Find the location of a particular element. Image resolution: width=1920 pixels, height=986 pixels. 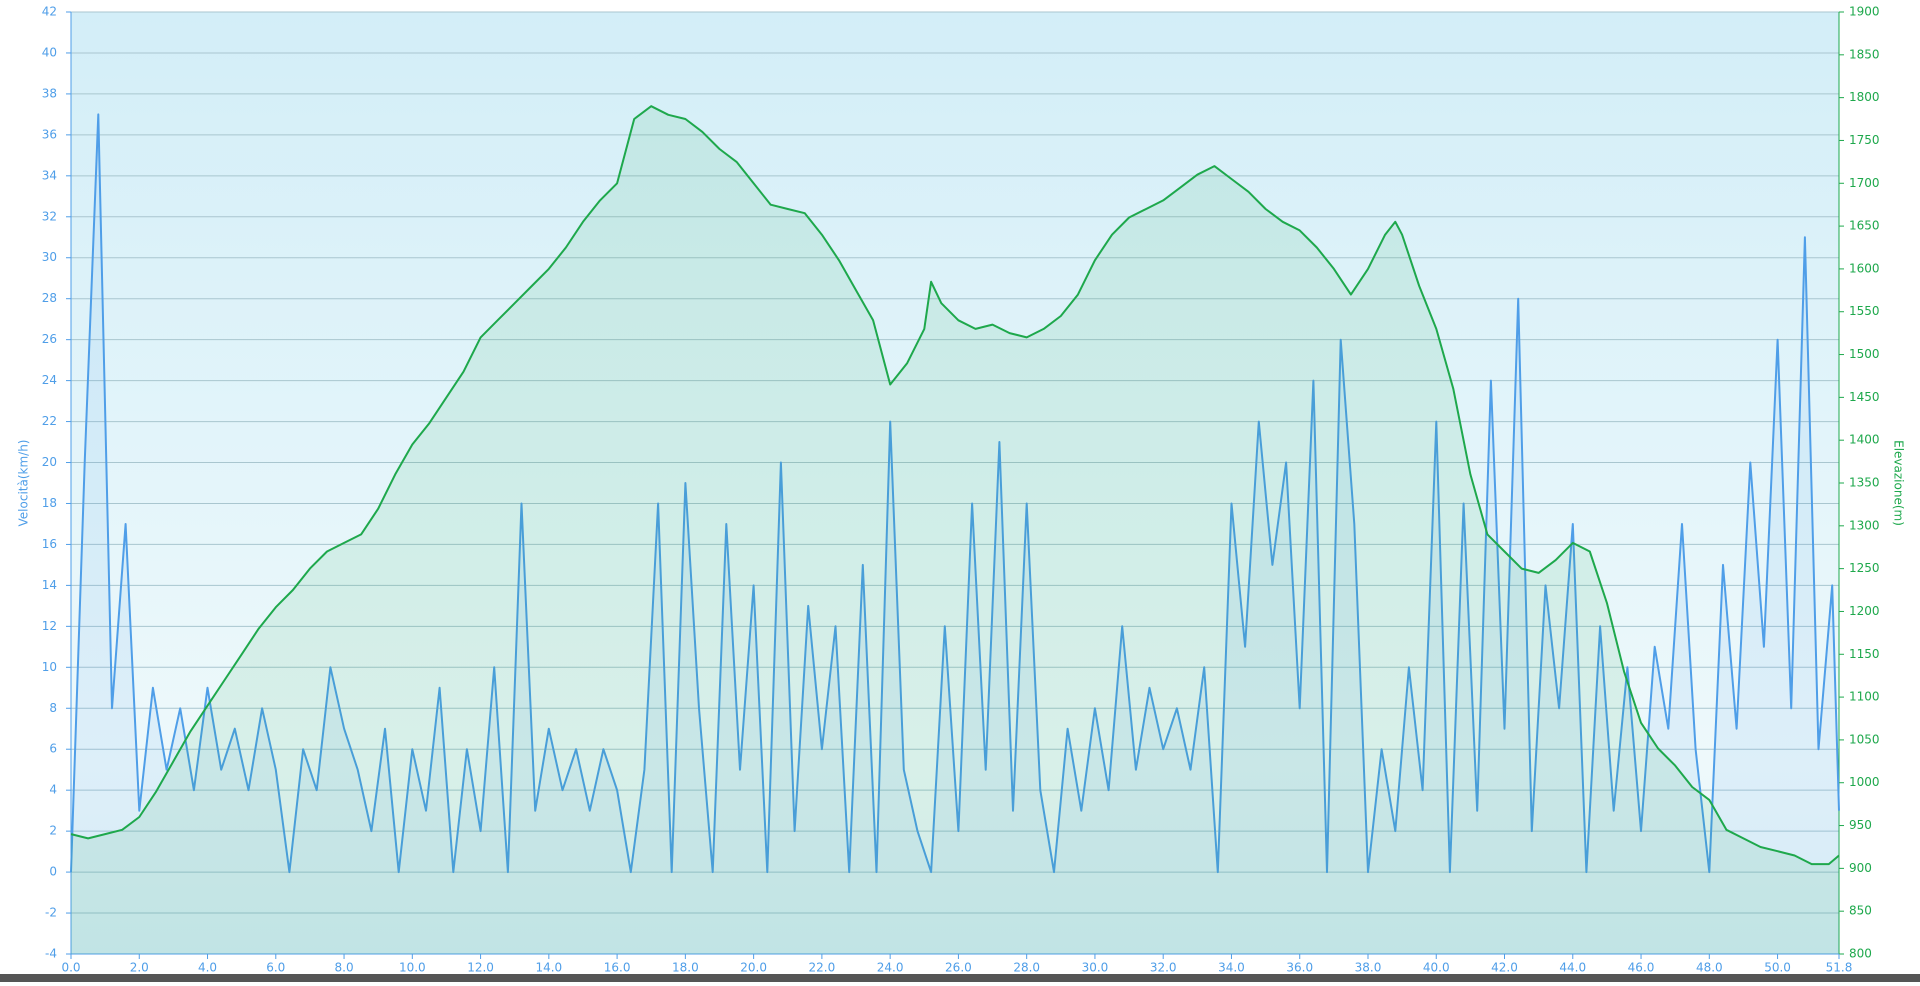

y-tick-label: 40 is located at coordinates (49, 52).